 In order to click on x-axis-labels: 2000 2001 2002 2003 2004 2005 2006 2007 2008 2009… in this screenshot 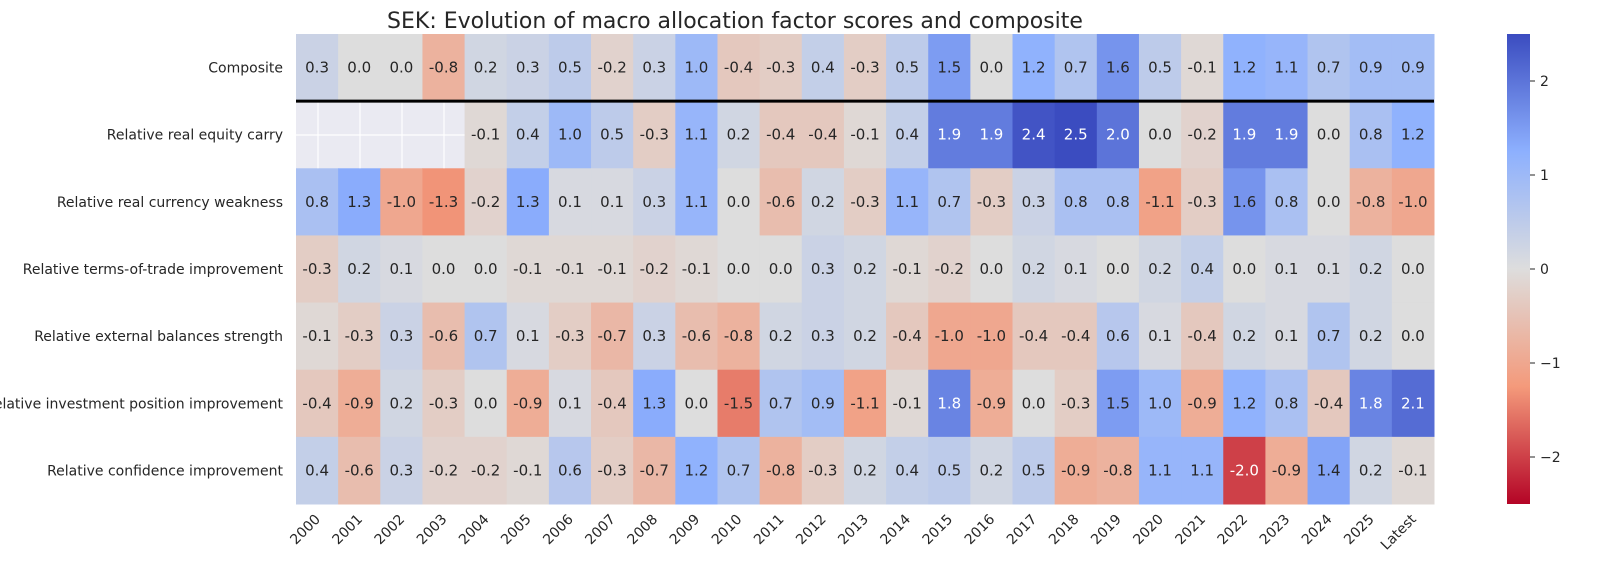, I will do `click(853, 532)`.